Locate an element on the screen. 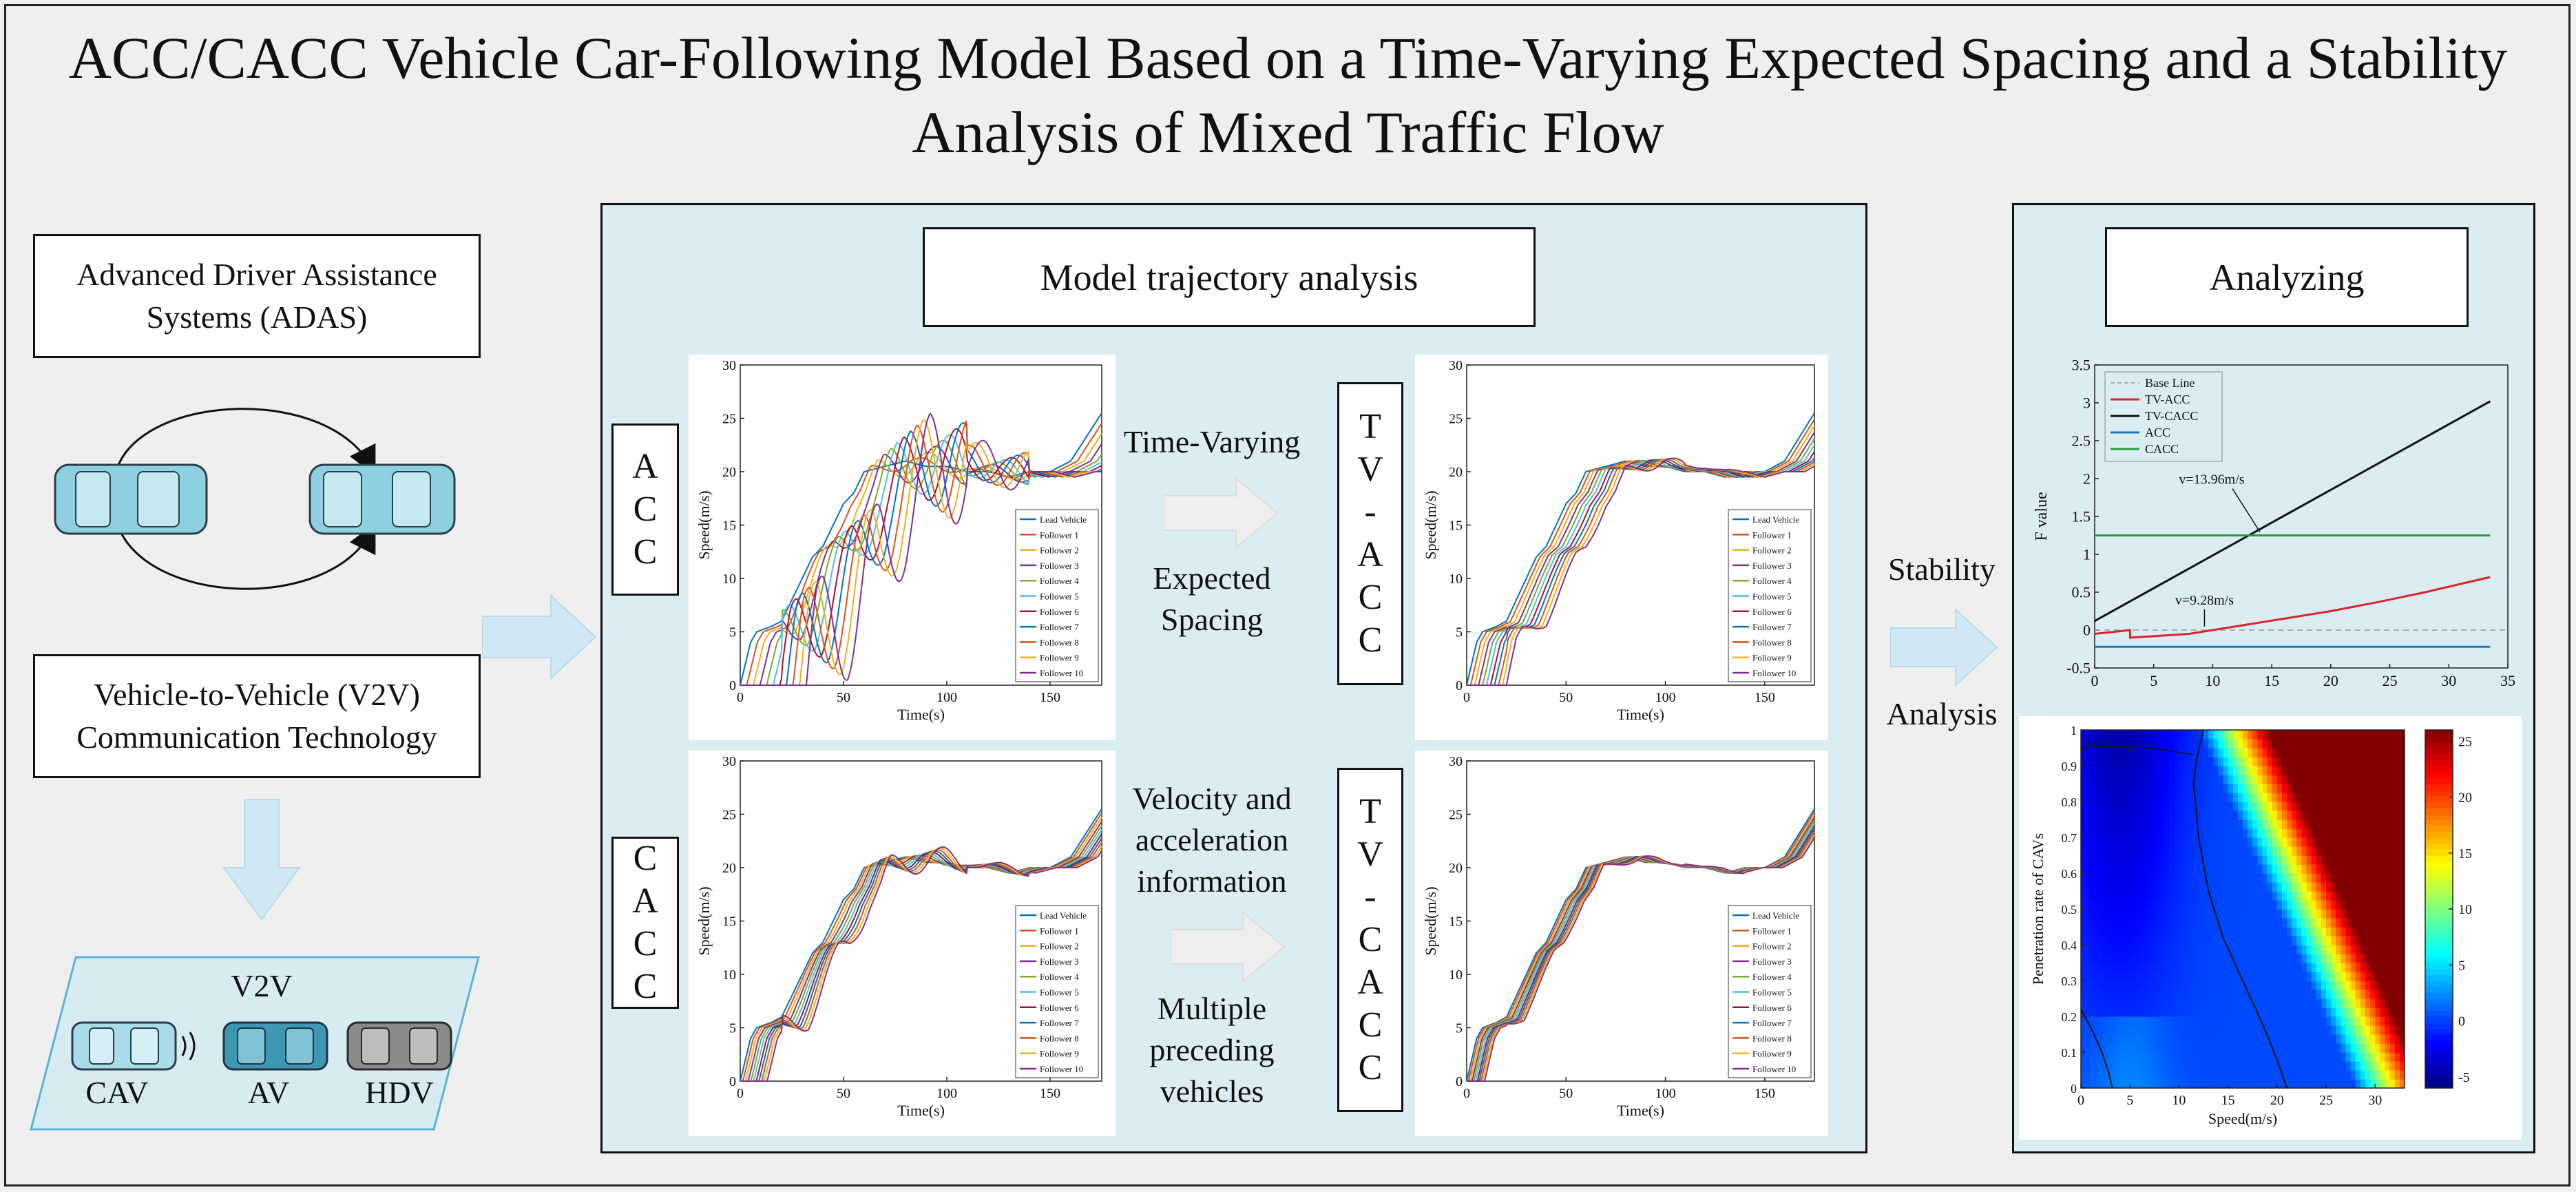 Image resolution: width=2576 pixels, height=1192 pixels. legend-entry: Lead Vehicle is located at coordinates (1063, 916).